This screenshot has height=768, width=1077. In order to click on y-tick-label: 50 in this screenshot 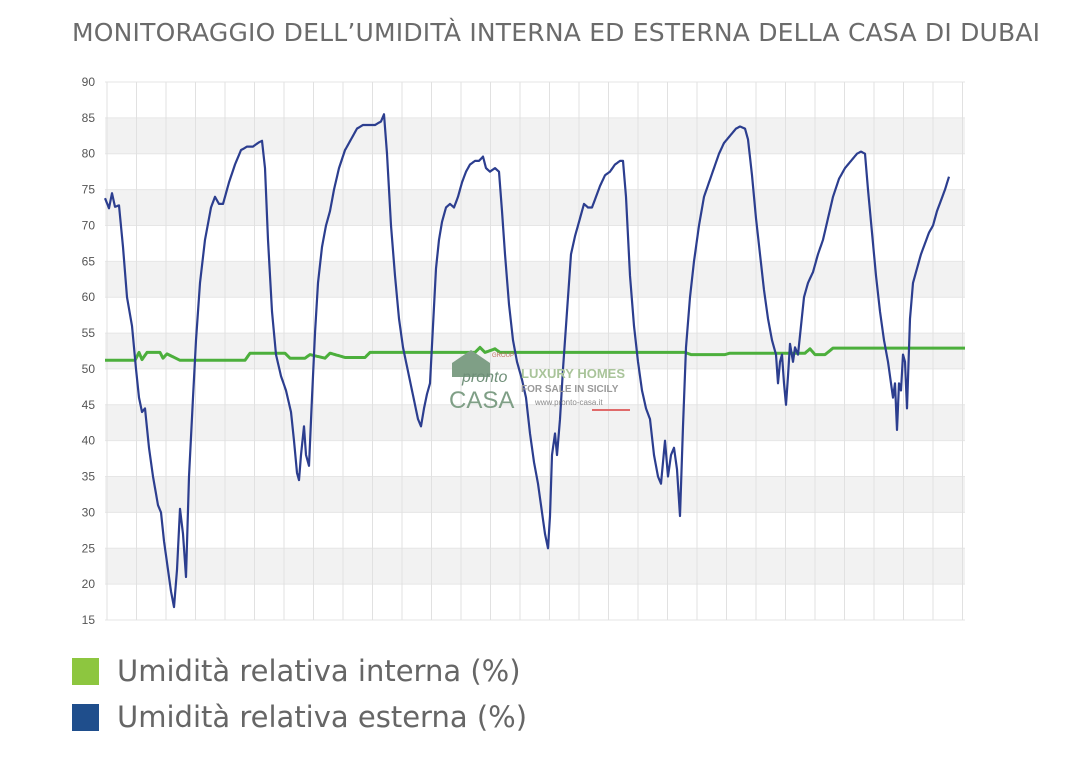, I will do `click(89, 369)`.